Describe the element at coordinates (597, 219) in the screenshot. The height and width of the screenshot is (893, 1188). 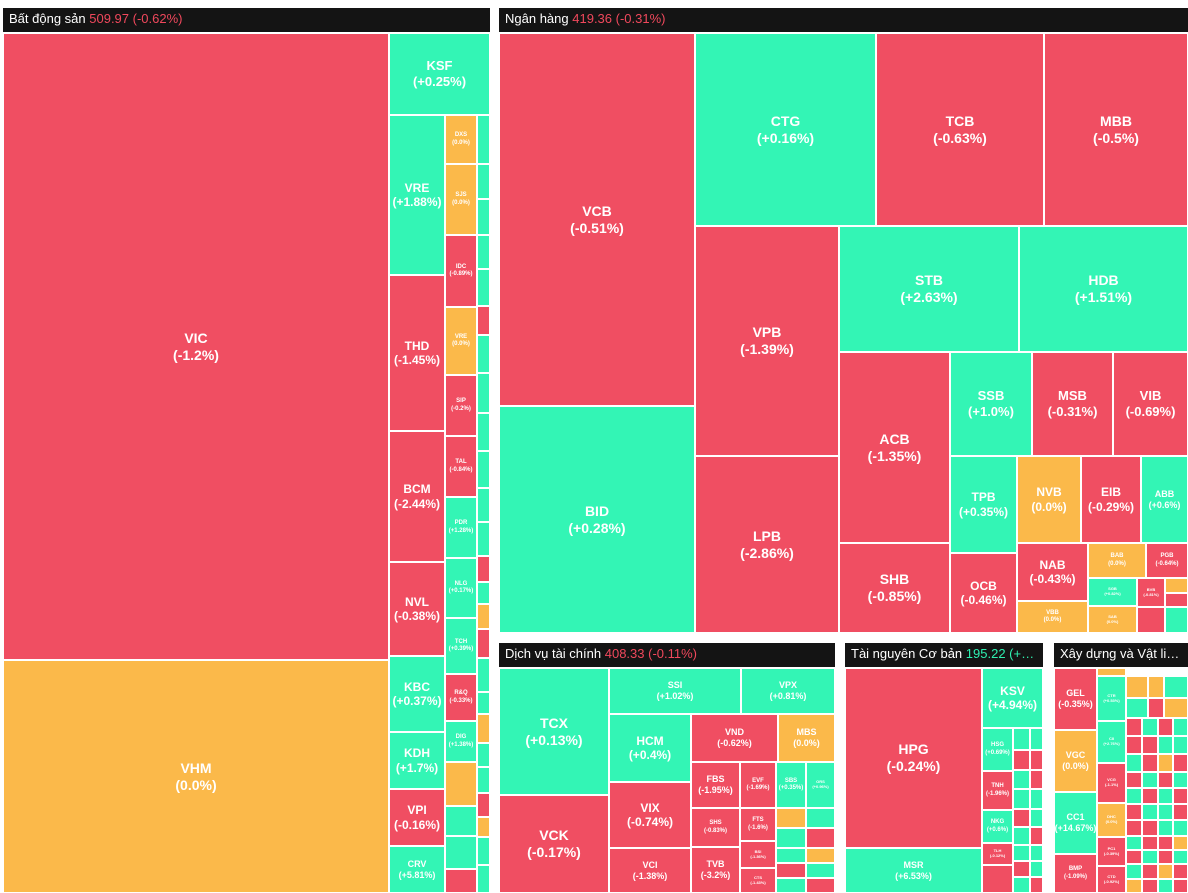
I see `treemap-tile-vcb: VCB (-0.51%)` at that location.